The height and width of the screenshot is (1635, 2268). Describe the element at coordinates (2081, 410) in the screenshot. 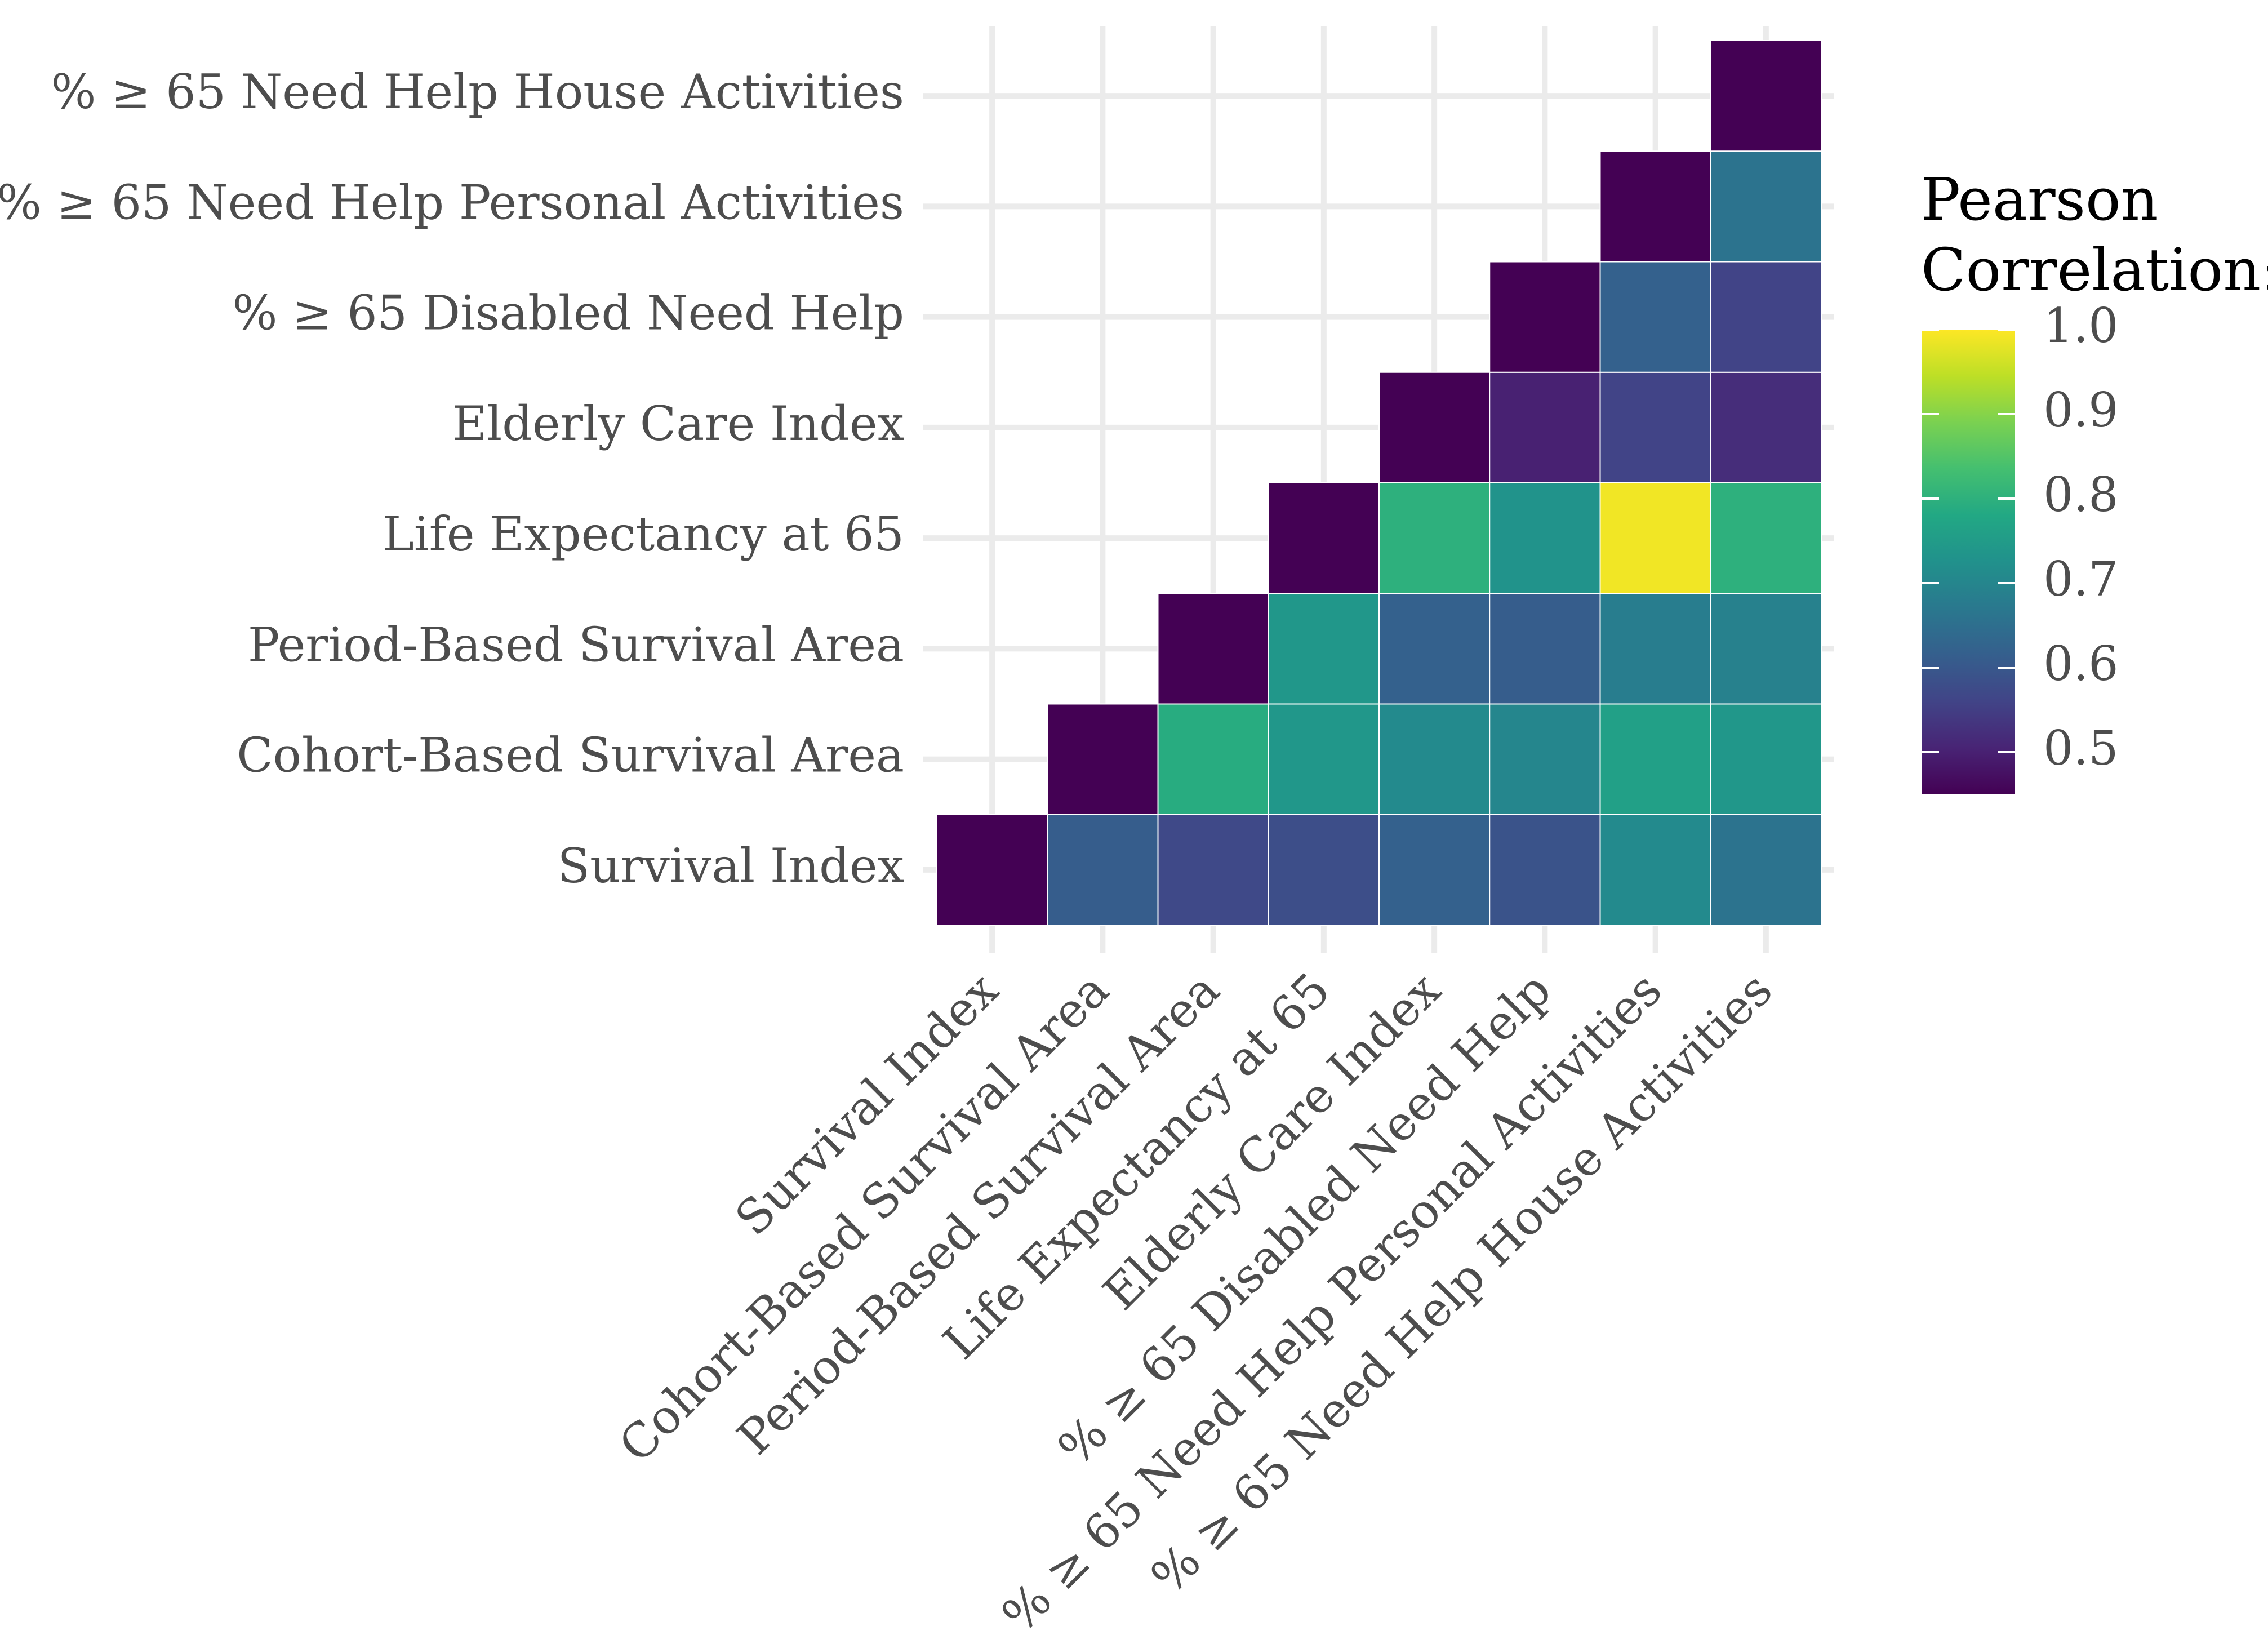

I see `legend-tick-label: 0.9` at that location.